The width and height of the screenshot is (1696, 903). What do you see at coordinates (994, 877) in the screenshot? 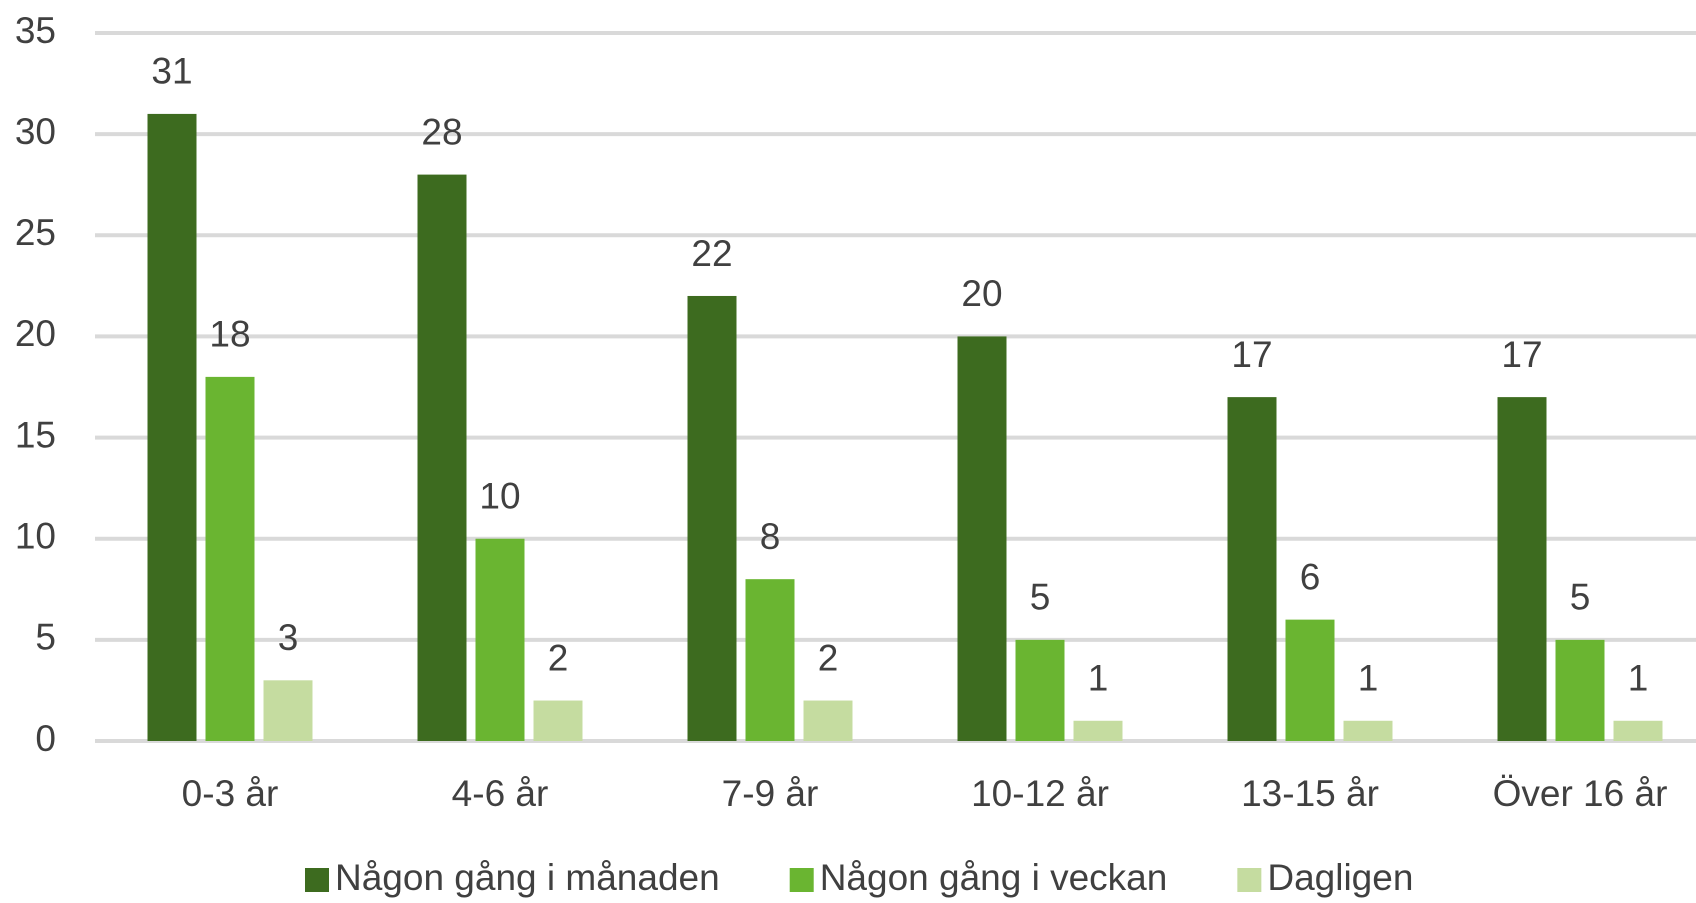
I see `legend-label: Någon gång i veckan` at bounding box center [994, 877].